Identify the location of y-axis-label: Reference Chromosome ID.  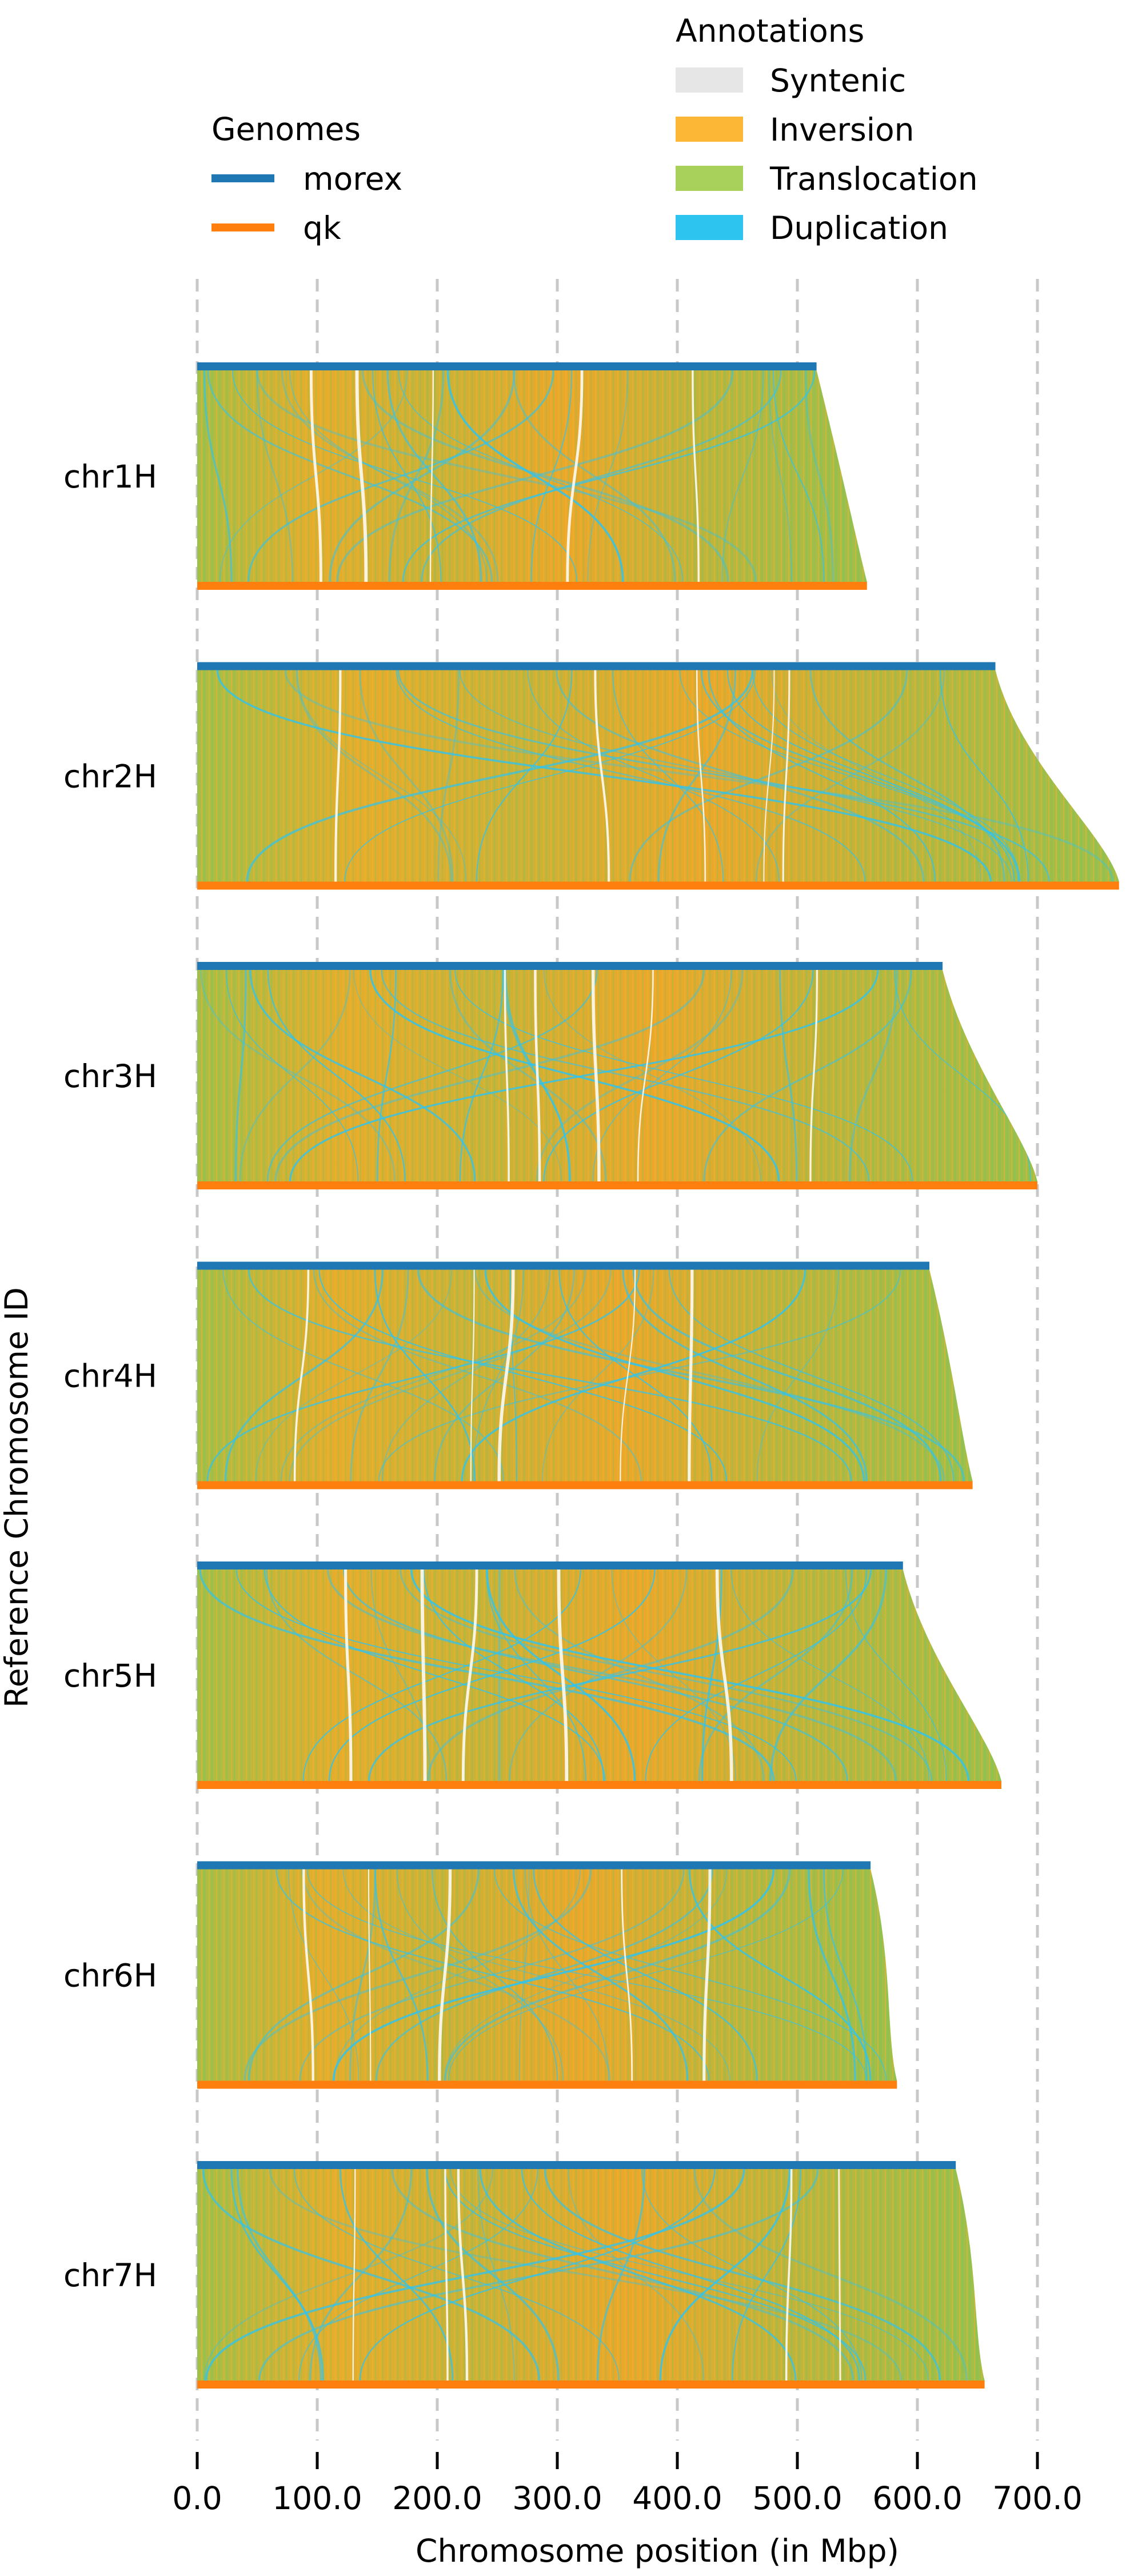
(17, 1497).